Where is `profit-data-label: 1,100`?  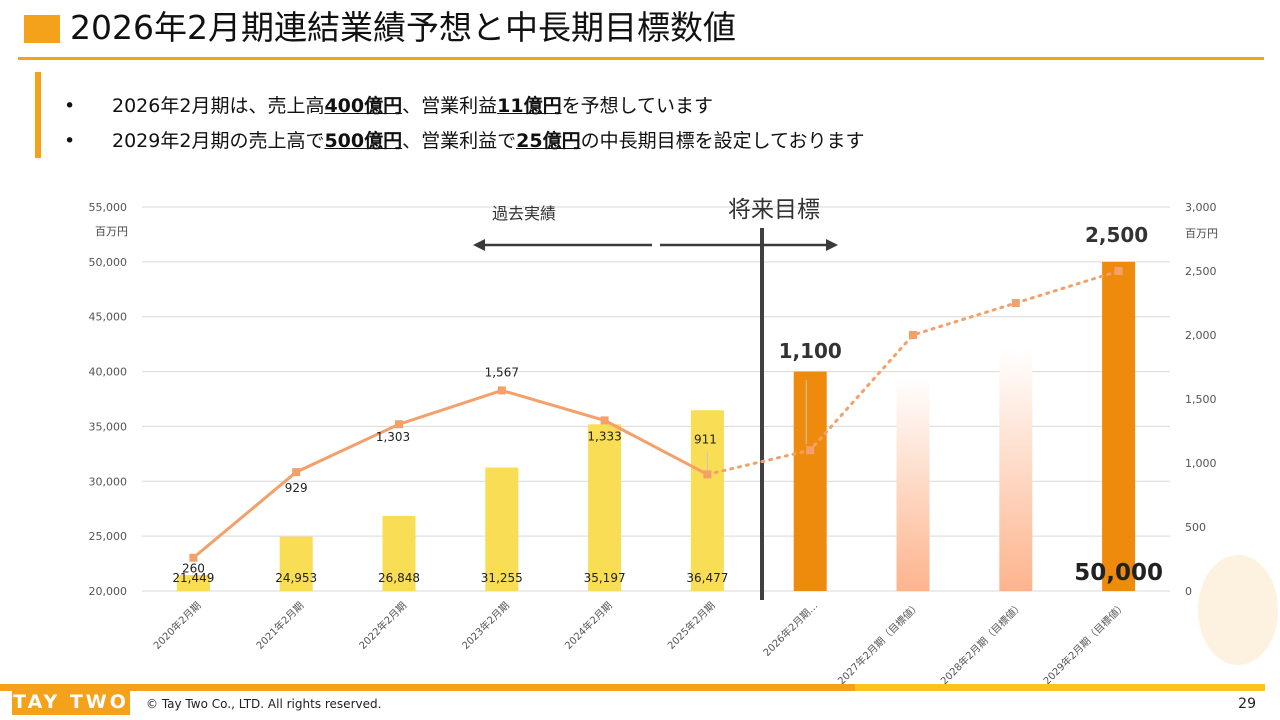
profit-data-label: 1,100 is located at coordinates (810, 351).